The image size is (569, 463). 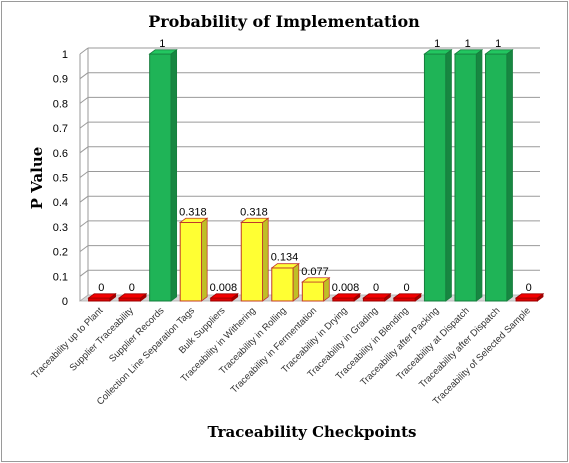 I want to click on y-tick-label: 1, so click(x=65, y=55).